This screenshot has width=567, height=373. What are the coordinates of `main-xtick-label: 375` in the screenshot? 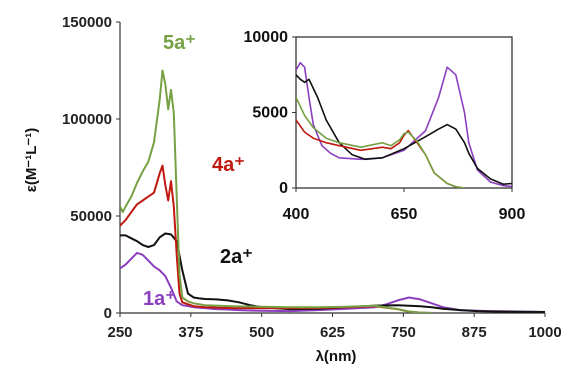 It's located at (190, 332).